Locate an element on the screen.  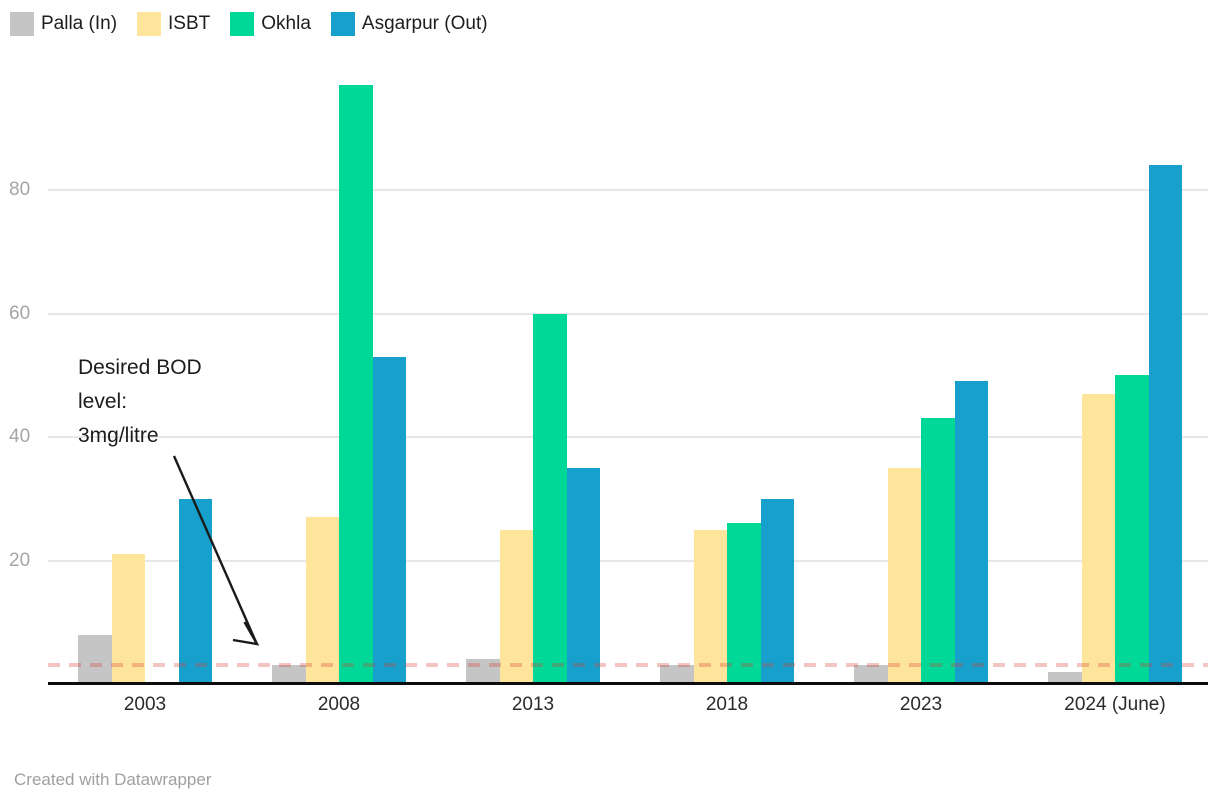
bar-2013-isbt is located at coordinates (516, 606).